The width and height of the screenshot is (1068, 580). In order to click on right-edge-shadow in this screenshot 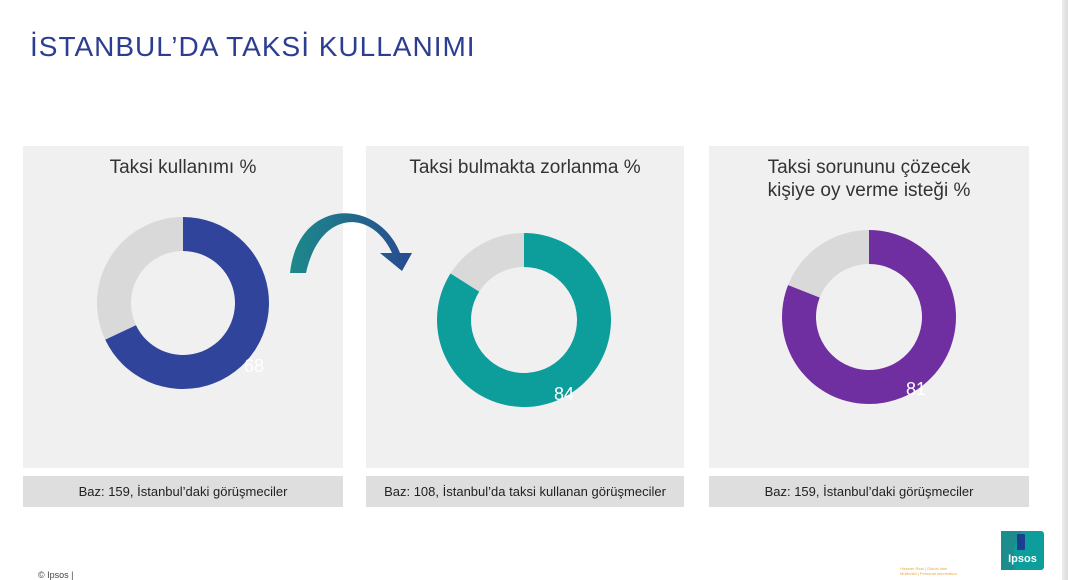, I will do `click(1065, 290)`.